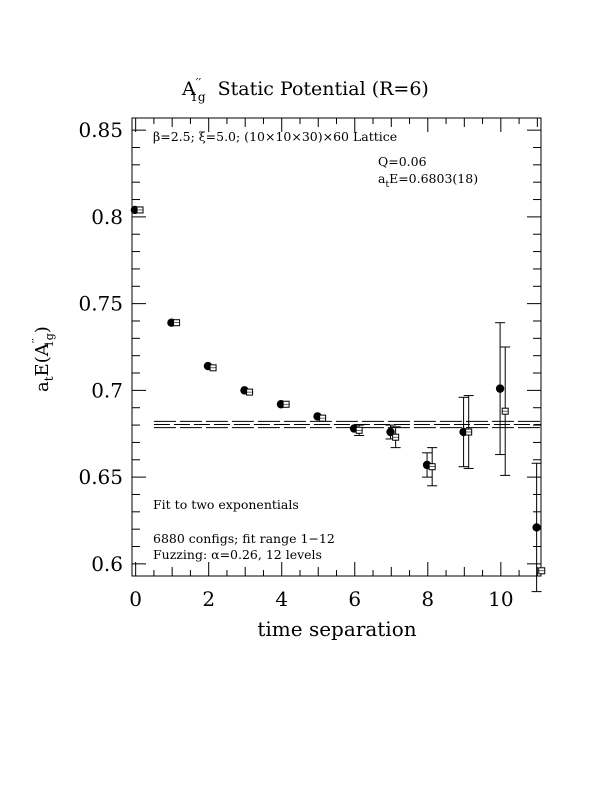  I want to click on chart-title: A′′ 1g Static Potential (R=6), so click(305, 90).